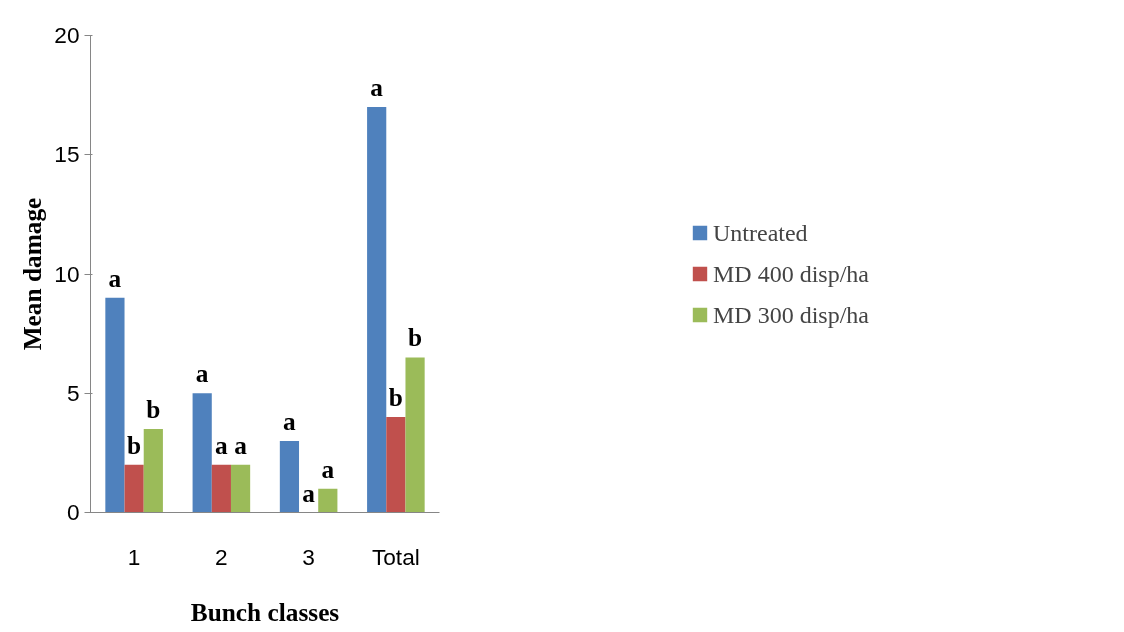  What do you see at coordinates (134, 556) in the screenshot?
I see `x-tick-label: 1` at bounding box center [134, 556].